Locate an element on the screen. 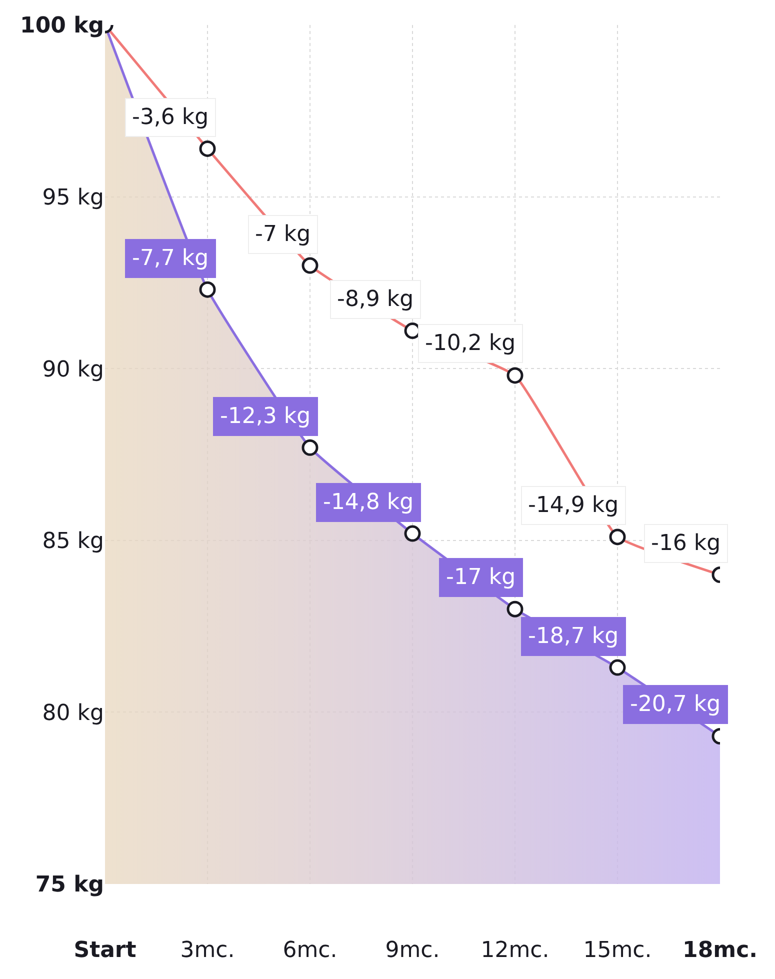 The width and height of the screenshot is (775, 979). x-tick-label: 3mc. is located at coordinates (207, 950).